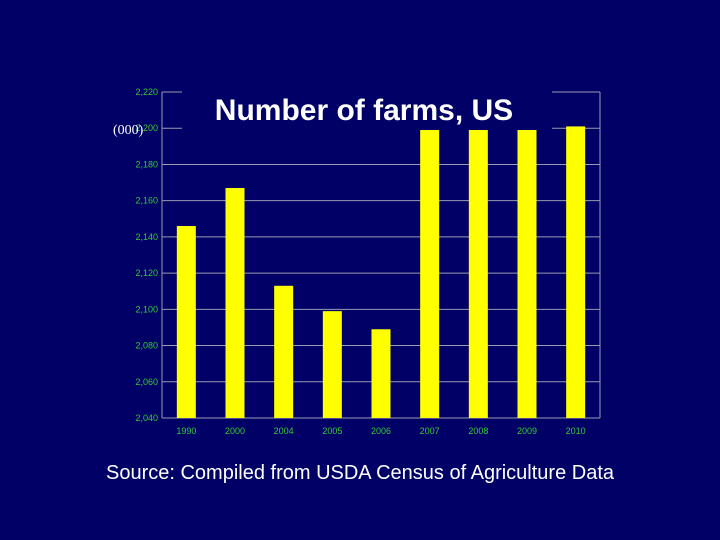 This screenshot has width=720, height=540. I want to click on x-tick-label: 2009, so click(527, 431).